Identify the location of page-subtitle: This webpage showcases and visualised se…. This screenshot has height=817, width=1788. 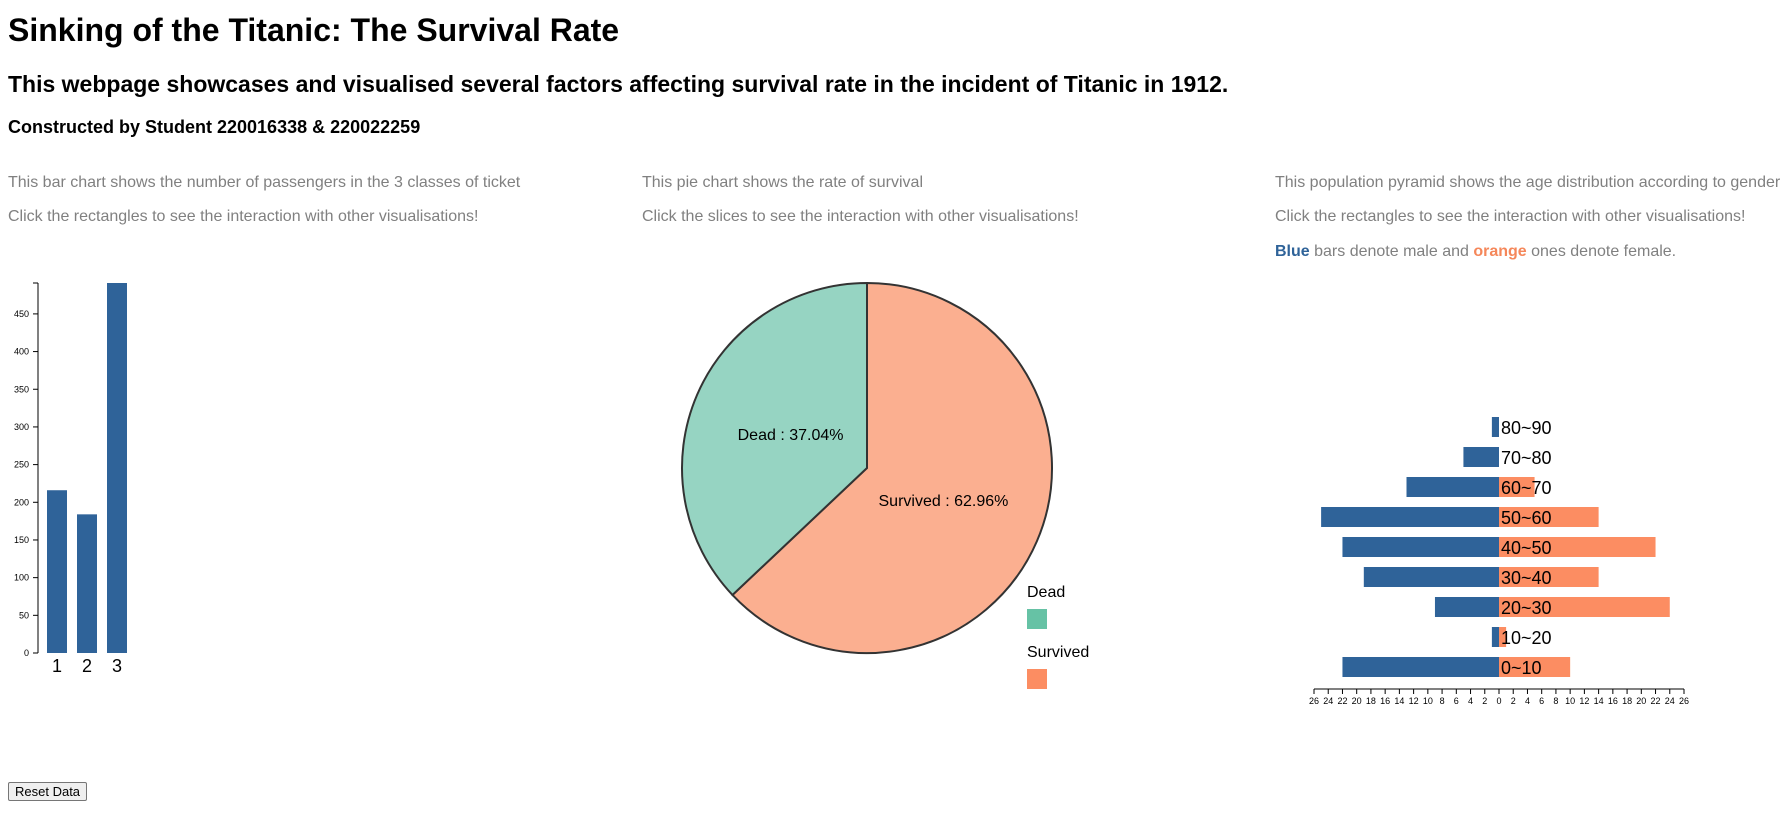
(618, 84).